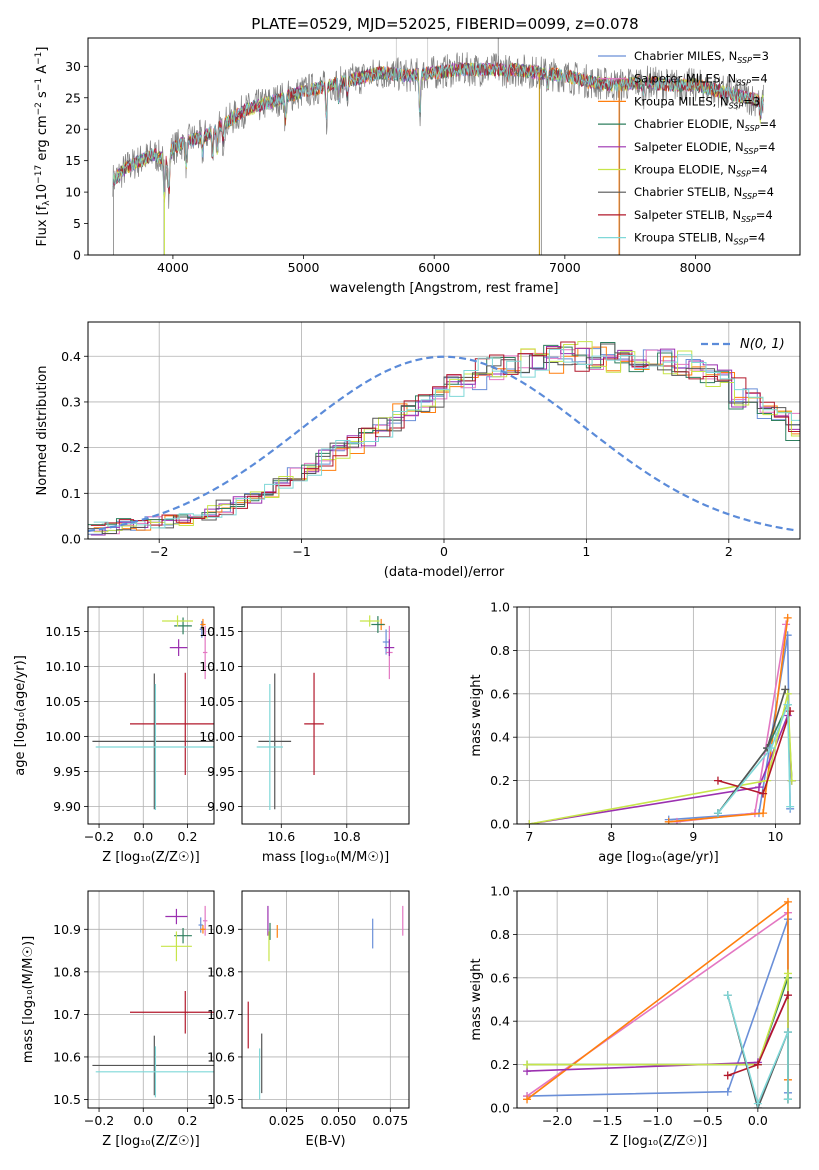 This screenshot has height=1170, width=819. Describe the element at coordinates (73, 129) in the screenshot. I see `y-tick-label: 20` at that location.